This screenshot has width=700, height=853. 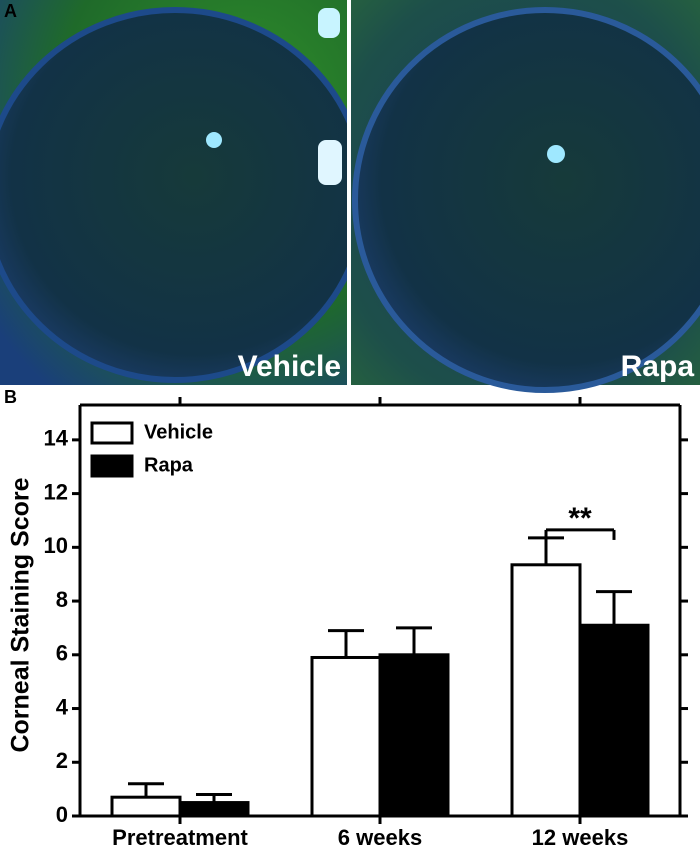 I want to click on y-tick-label: 12, so click(x=56, y=491).